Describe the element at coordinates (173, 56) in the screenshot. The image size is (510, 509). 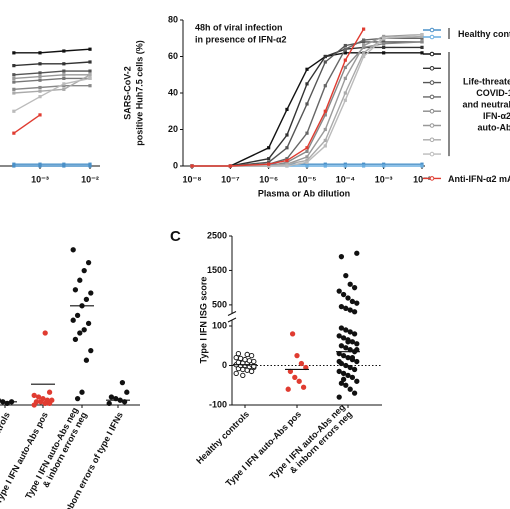
I see `y-tick-label: 60` at that location.